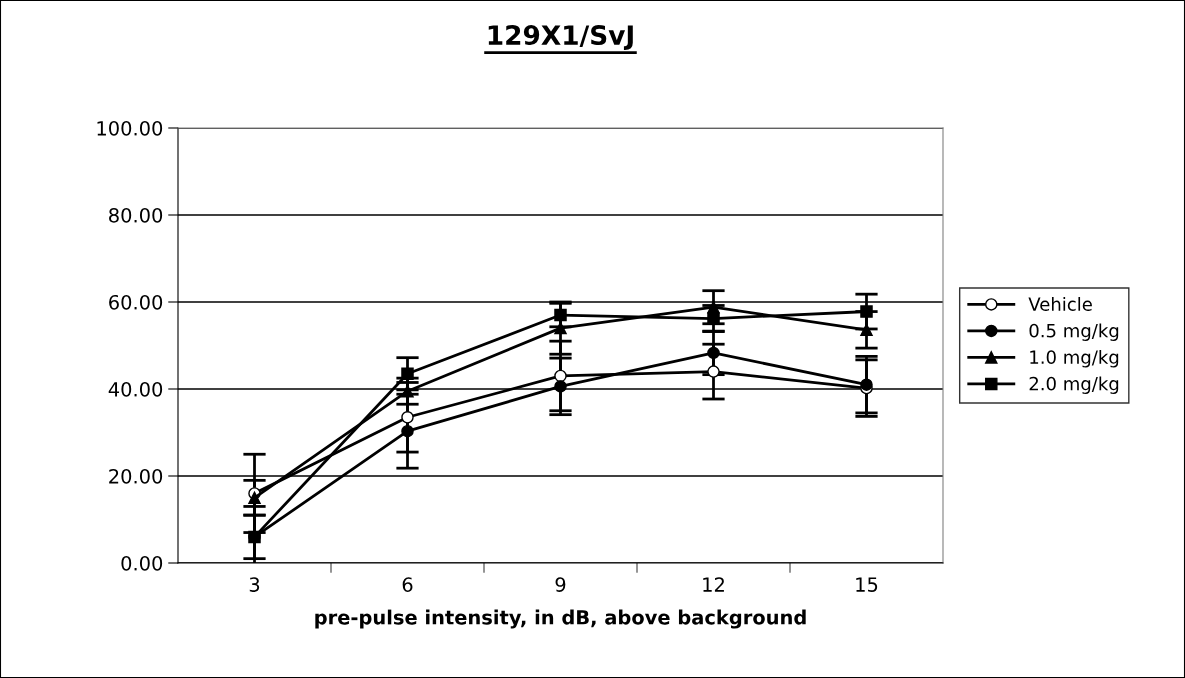  I want to click on x-tick-label: 15, so click(867, 584).